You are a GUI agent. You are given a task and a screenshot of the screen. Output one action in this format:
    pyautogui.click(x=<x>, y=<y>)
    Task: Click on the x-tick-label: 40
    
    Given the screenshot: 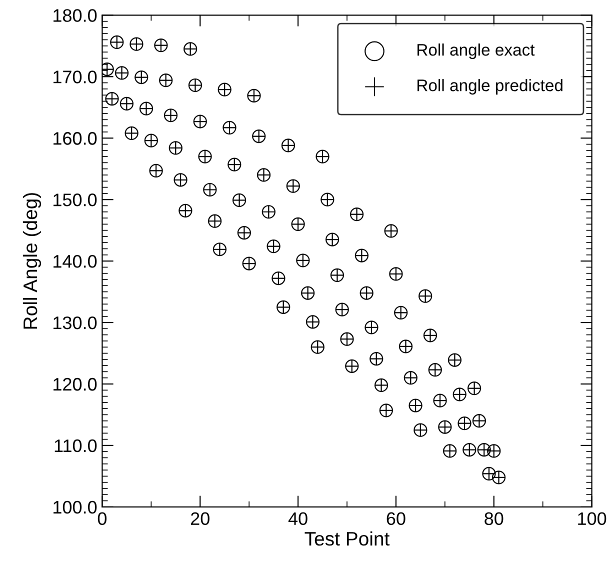 What is the action you would take?
    pyautogui.click(x=298, y=519)
    